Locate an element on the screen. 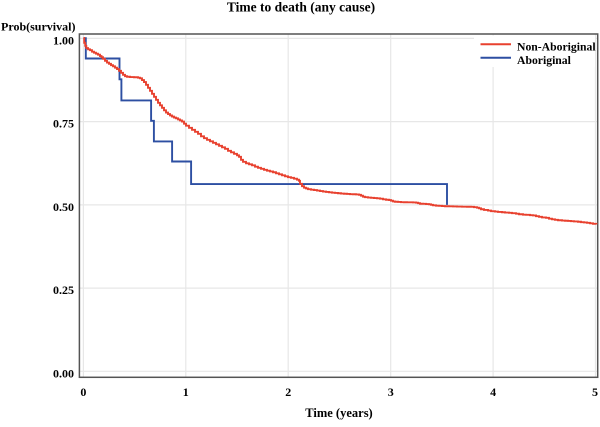 This screenshot has width=600, height=427. svg-text: 0.00 is located at coordinates (63, 373).